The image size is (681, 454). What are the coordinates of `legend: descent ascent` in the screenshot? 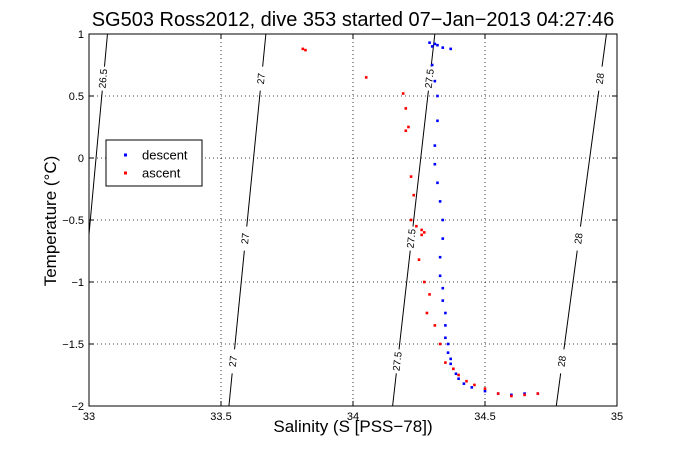 It's located at (154, 163).